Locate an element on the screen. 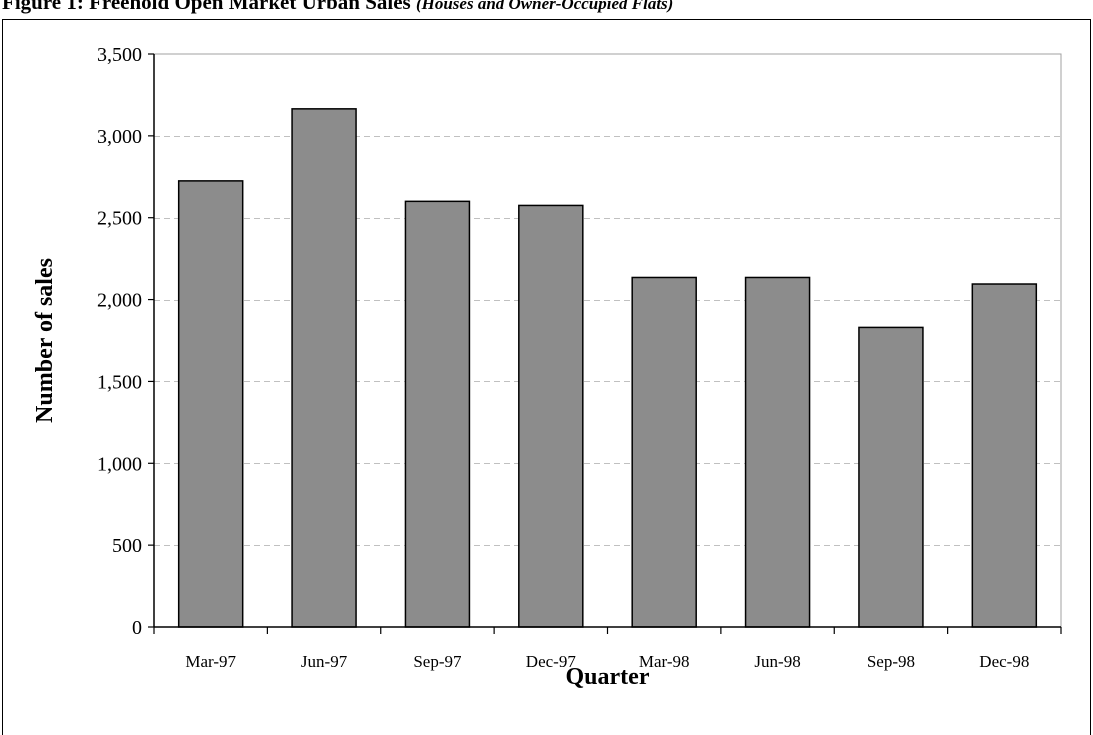 The height and width of the screenshot is (735, 1093). x-tick-label: Jun-98 is located at coordinates (777, 661).